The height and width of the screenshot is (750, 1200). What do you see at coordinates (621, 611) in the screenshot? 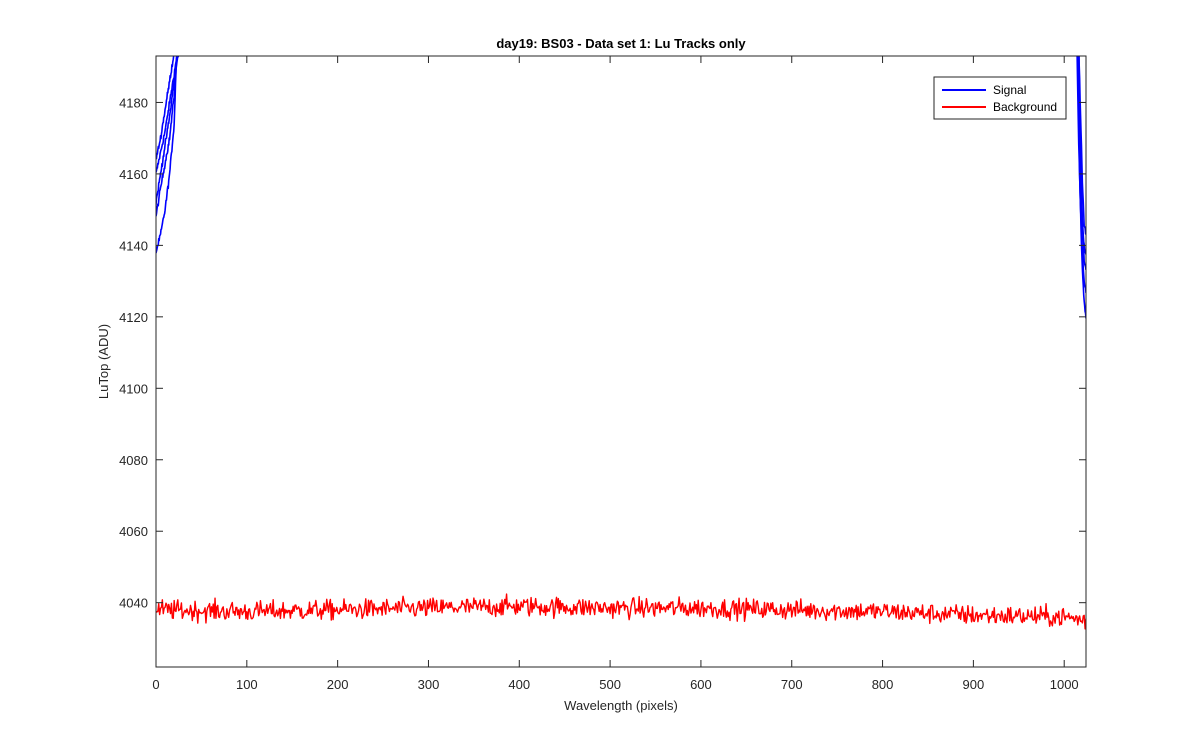
I see `background-series-line` at bounding box center [621, 611].